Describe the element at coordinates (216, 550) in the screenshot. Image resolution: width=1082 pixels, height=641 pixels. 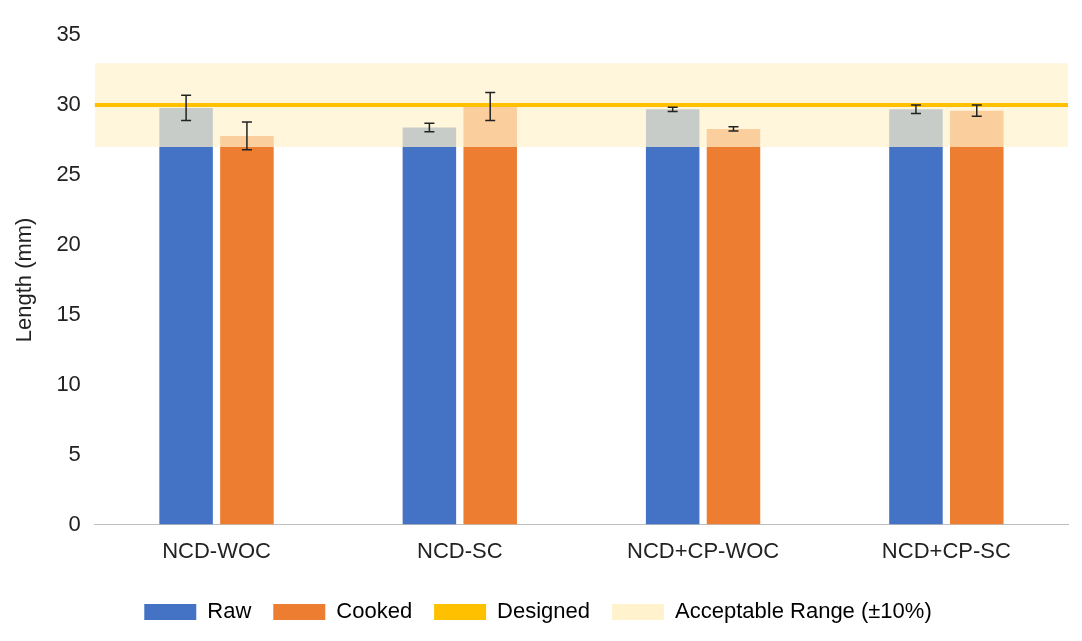
I see `x-tick-label: NCD-WOC` at that location.